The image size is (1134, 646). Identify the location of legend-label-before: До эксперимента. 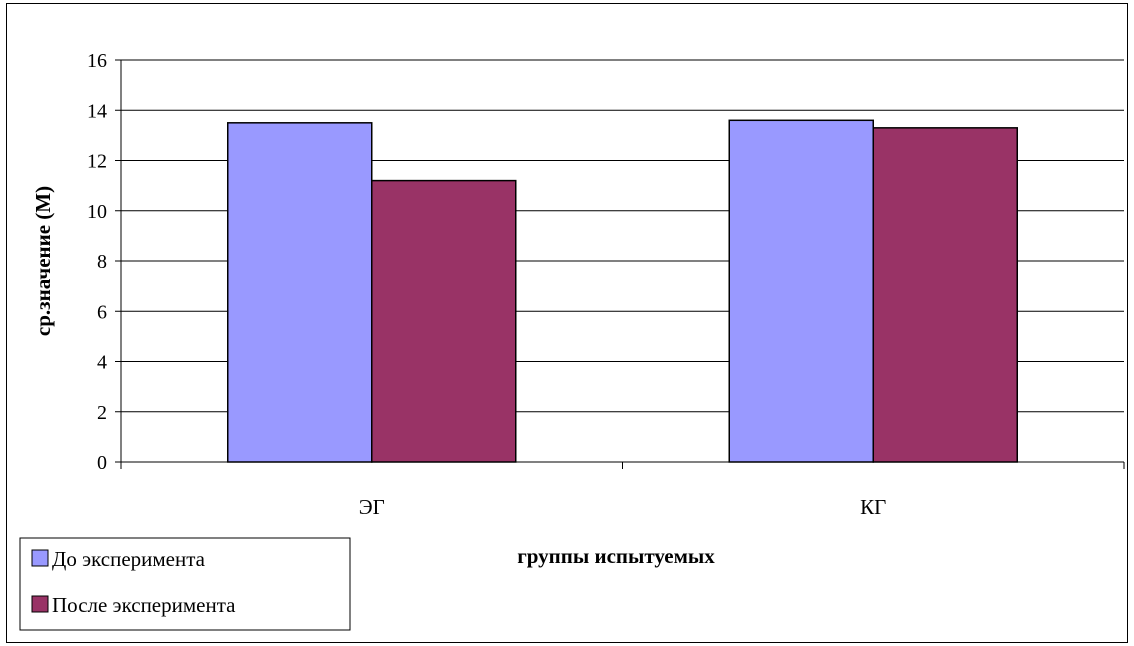
(129, 559).